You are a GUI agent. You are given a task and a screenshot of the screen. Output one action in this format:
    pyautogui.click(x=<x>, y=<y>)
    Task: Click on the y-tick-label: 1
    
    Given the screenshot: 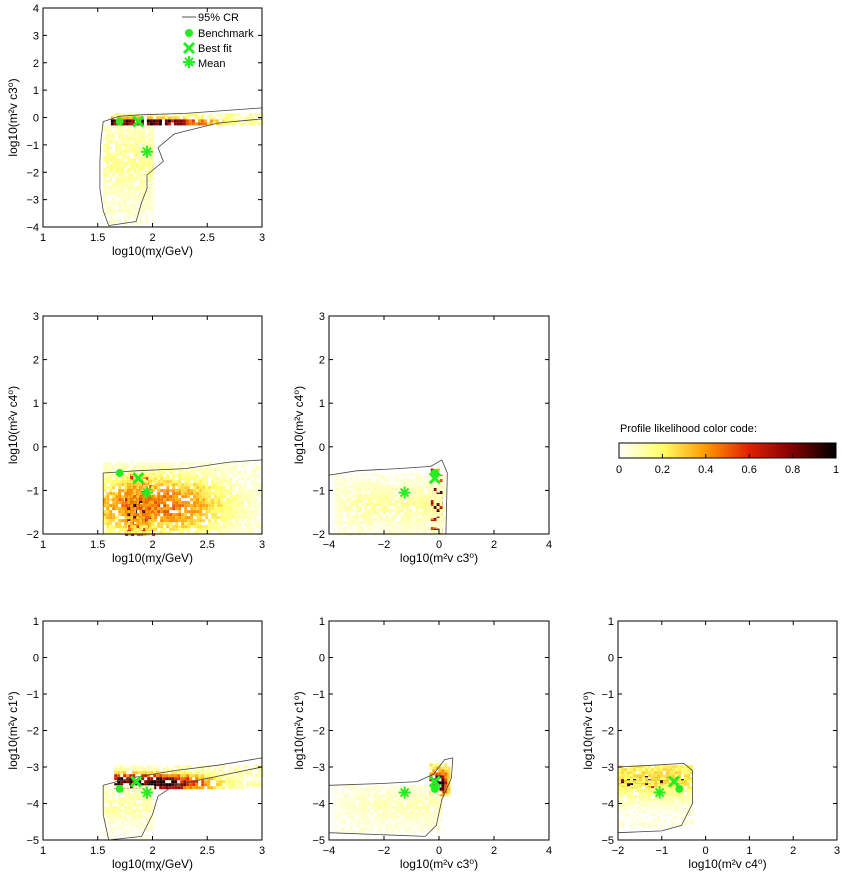 What is the action you would take?
    pyautogui.click(x=36, y=622)
    